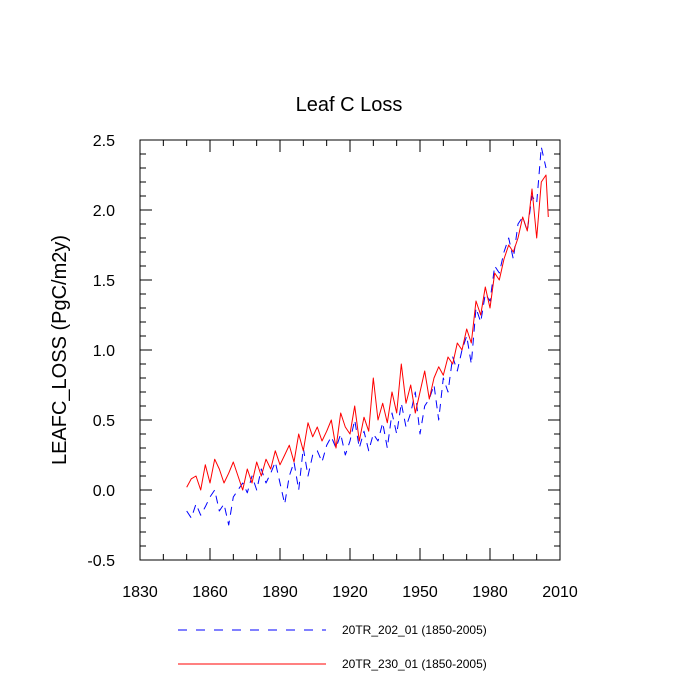 The height and width of the screenshot is (700, 700). I want to click on y-tick-label: 1.5, so click(104, 281).